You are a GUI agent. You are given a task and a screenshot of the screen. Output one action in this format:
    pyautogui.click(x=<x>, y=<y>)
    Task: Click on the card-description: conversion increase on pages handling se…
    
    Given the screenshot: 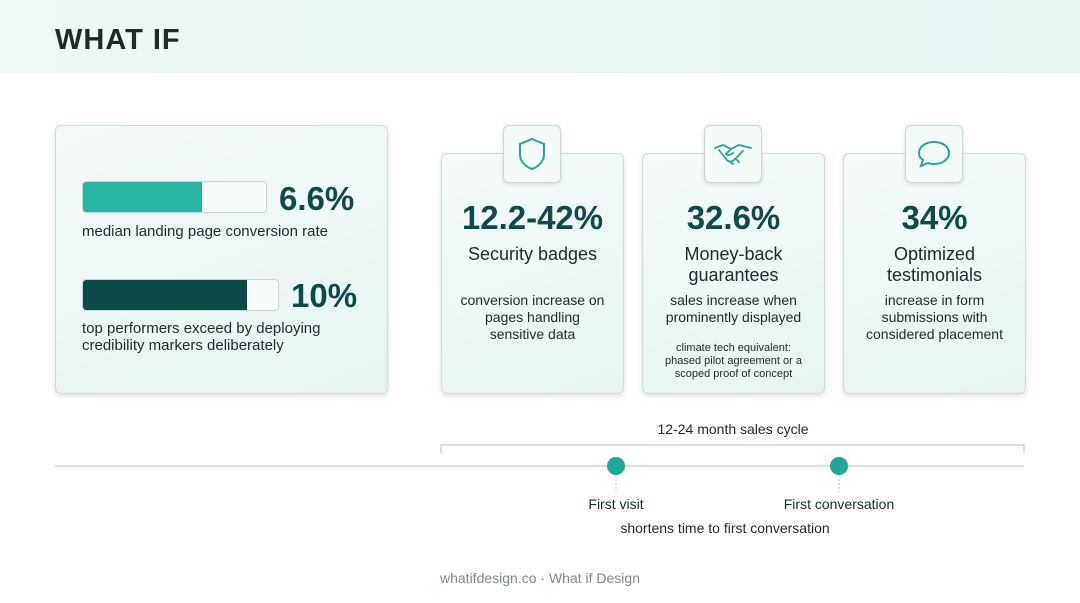 What is the action you would take?
    pyautogui.click(x=532, y=317)
    